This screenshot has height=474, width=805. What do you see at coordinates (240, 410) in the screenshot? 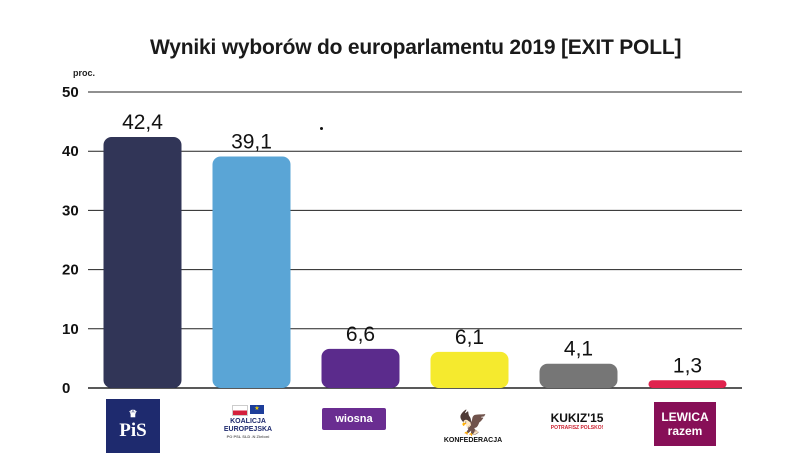
I see `polish-flag-icon` at bounding box center [240, 410].